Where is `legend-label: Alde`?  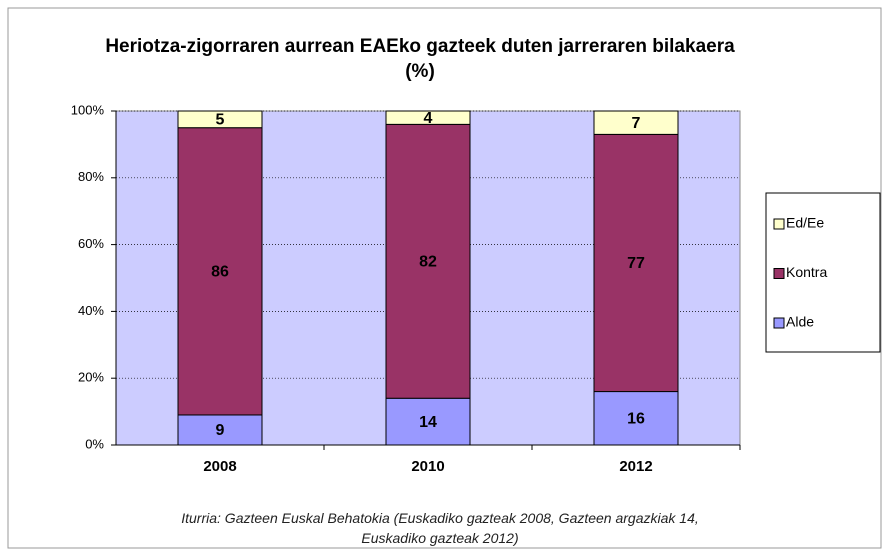 legend-label: Alde is located at coordinates (800, 322).